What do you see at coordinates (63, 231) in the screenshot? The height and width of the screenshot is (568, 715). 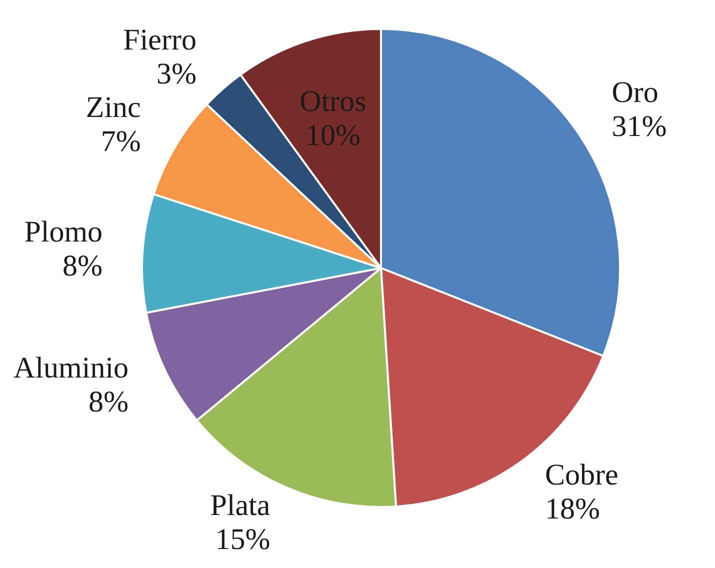 I see `slice-label: Plomo` at bounding box center [63, 231].